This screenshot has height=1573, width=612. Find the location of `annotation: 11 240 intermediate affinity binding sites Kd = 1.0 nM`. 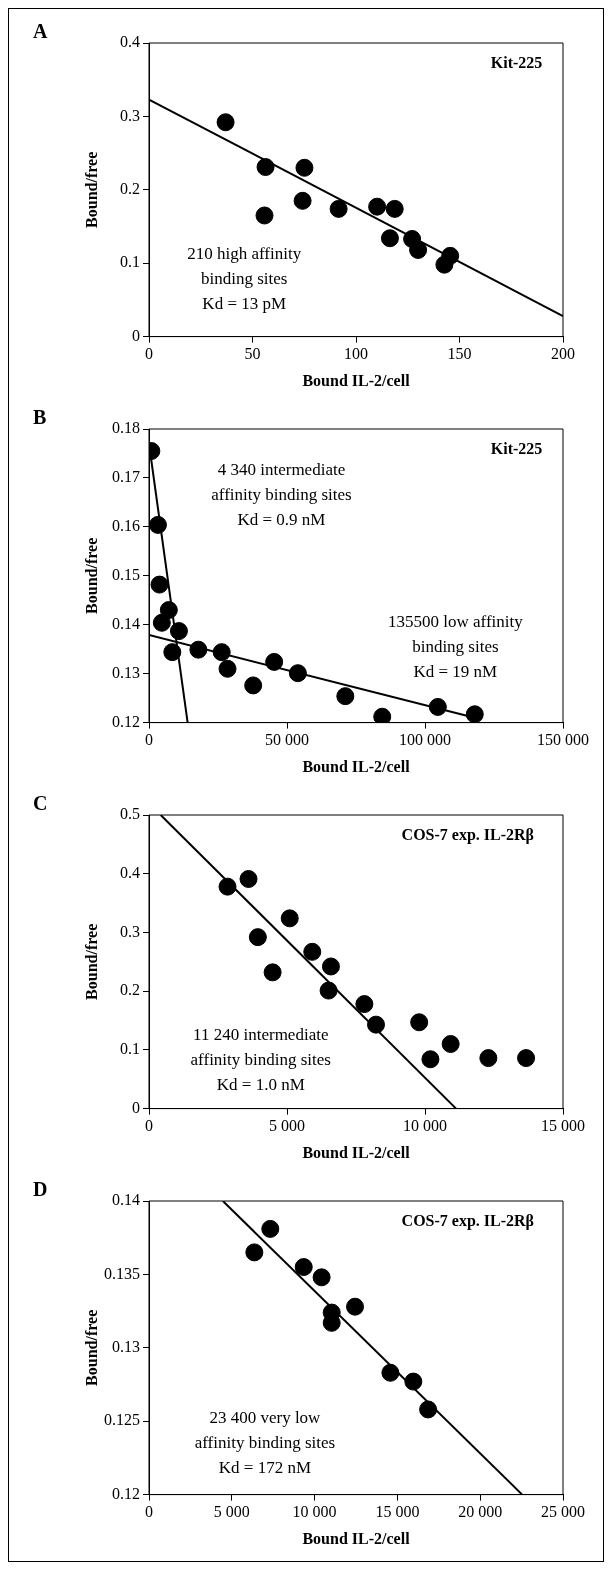

annotation: 11 240 intermediate affinity binding sites Kd = 1.0 nM is located at coordinates (260, 1059).